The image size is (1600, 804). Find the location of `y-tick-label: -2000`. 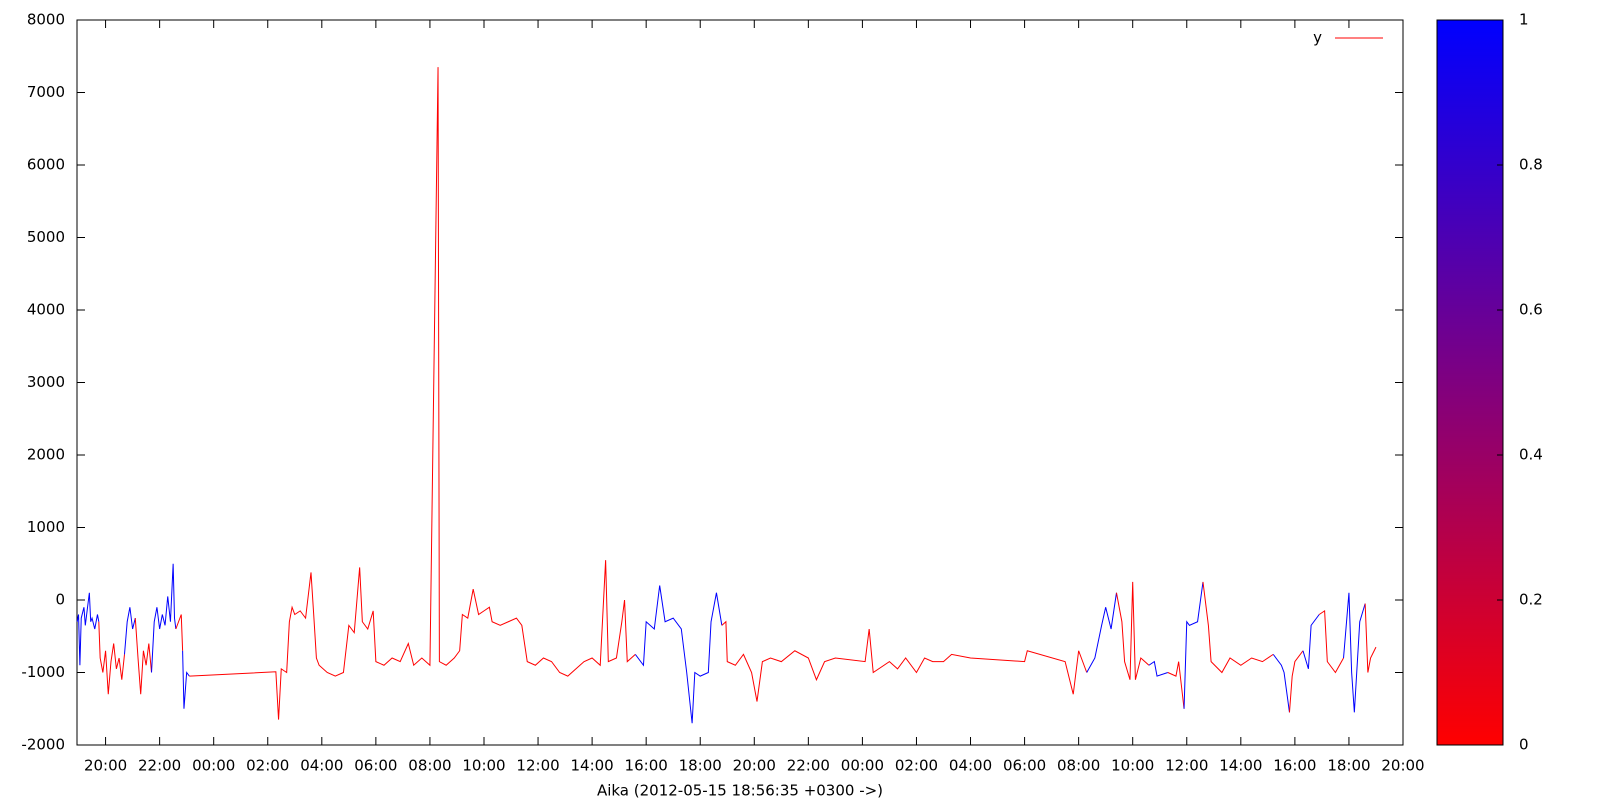

y-tick-label: -2000 is located at coordinates (43, 745).